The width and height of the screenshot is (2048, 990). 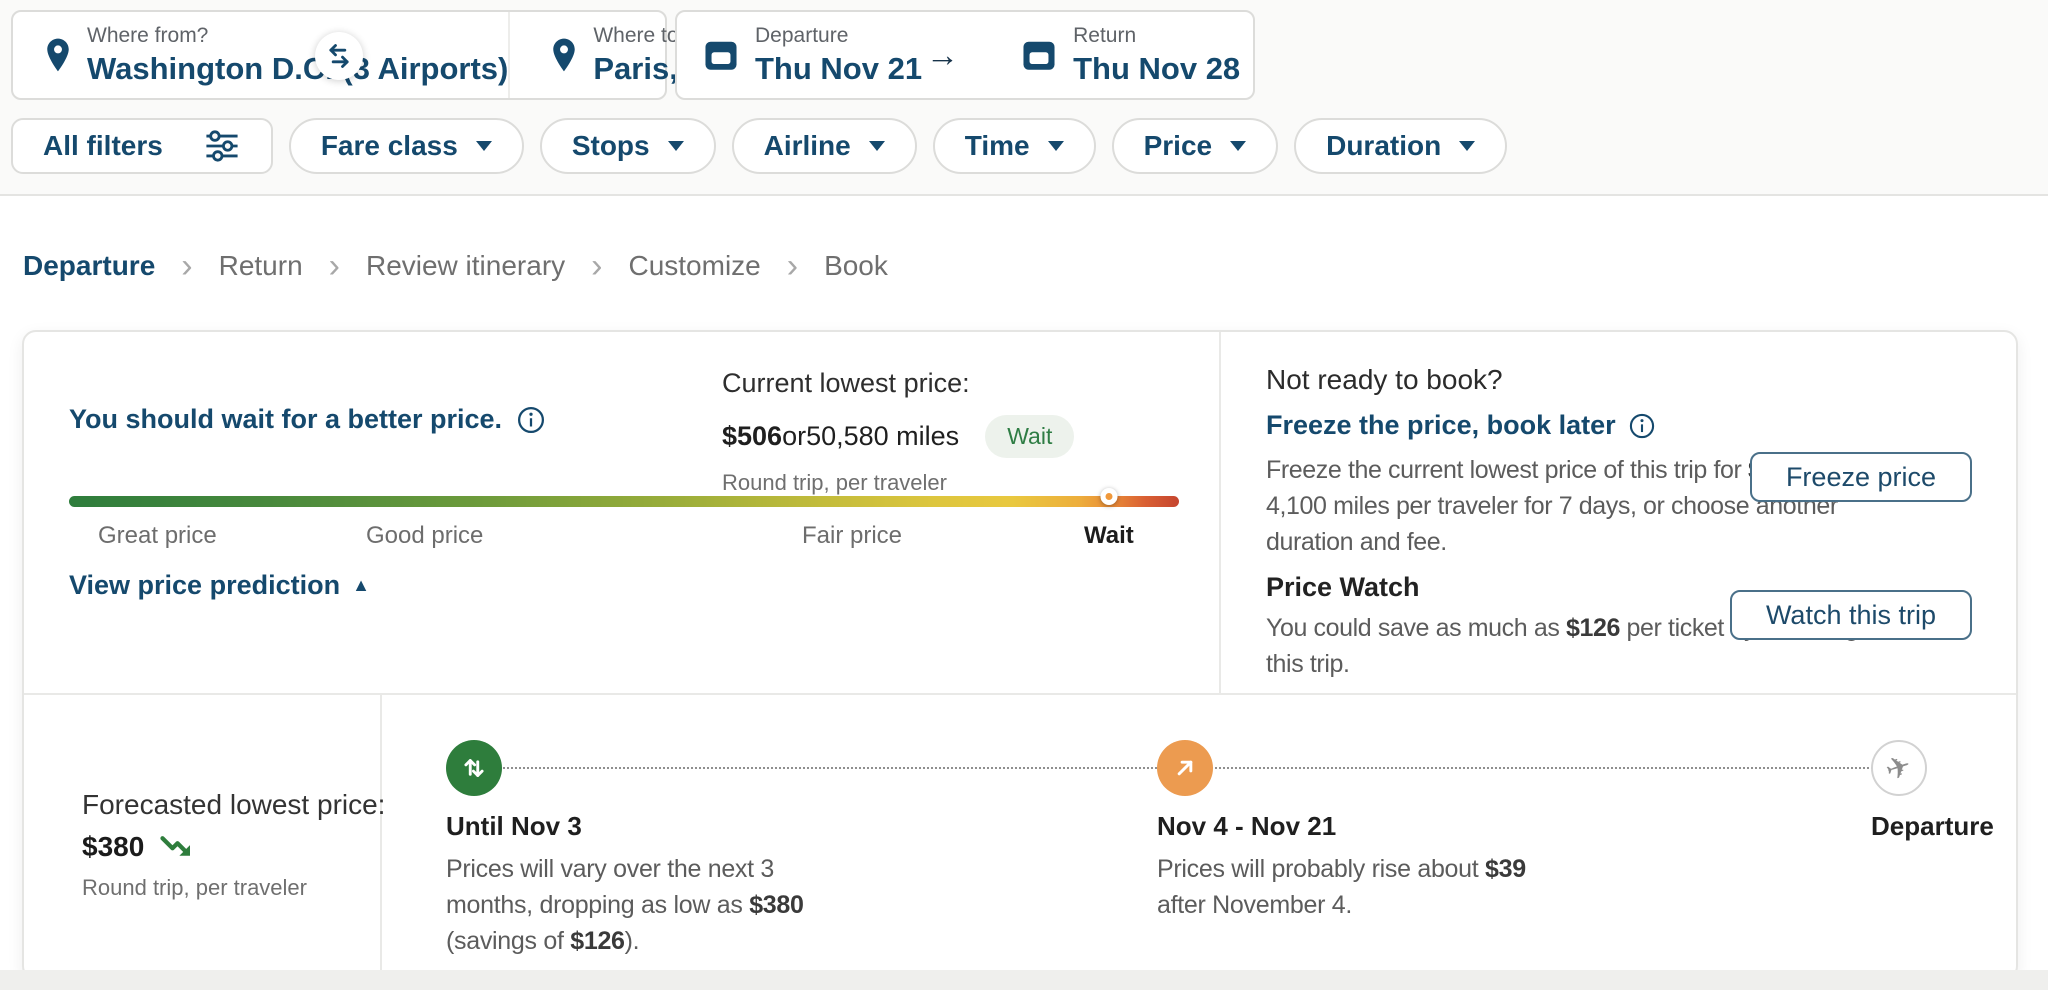 I want to click on watch-this-trip-button: Watch this trip, so click(x=1850, y=615).